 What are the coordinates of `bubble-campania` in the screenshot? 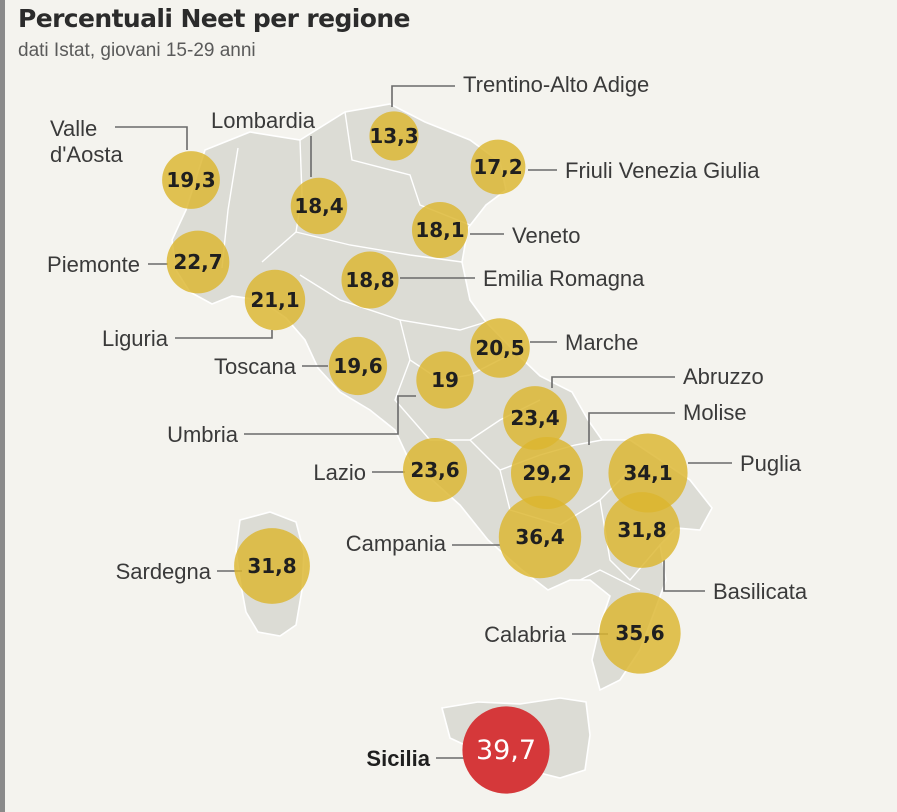 It's located at (540, 537).